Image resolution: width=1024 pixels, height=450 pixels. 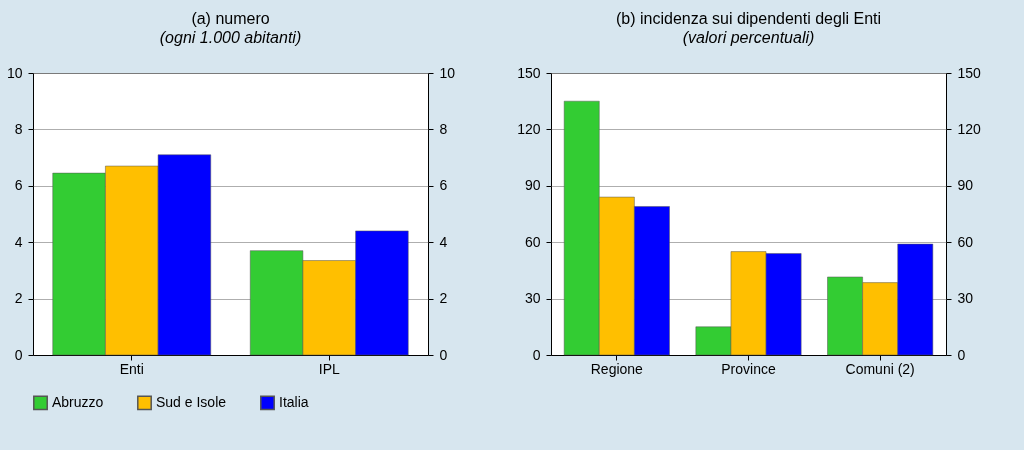 What do you see at coordinates (191, 401) in the screenshot?
I see `legend-label: Sud e Isole` at bounding box center [191, 401].